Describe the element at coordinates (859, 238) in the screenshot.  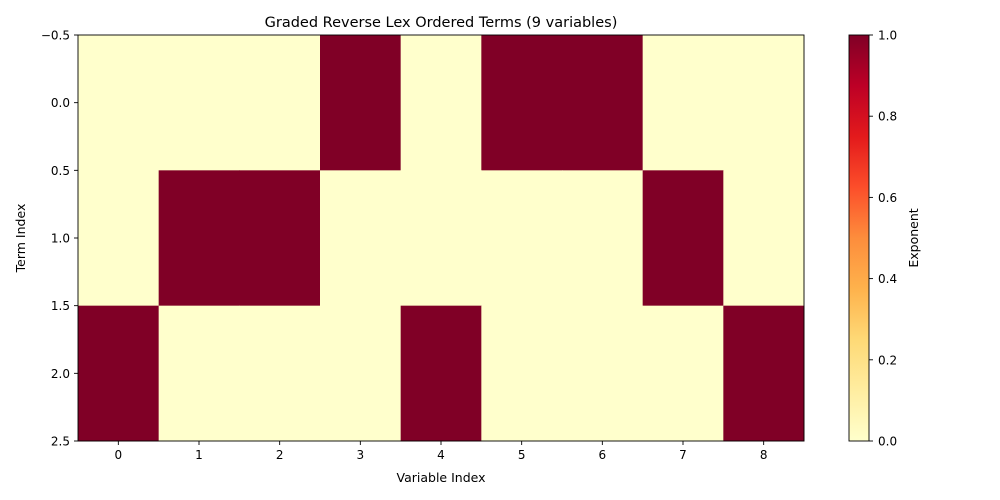
I see `colorbar` at that location.